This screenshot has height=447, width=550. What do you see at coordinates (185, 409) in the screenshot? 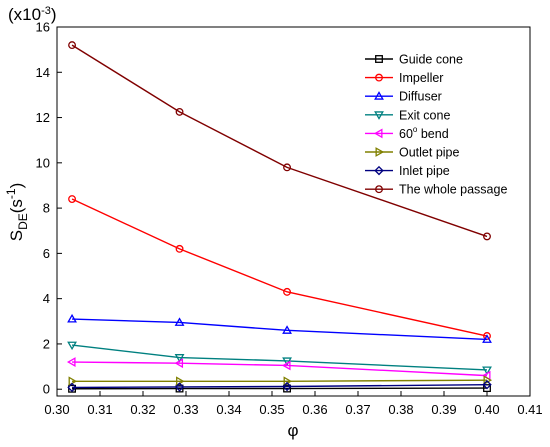
I see `x-tick-label: 0.33` at bounding box center [185, 409].